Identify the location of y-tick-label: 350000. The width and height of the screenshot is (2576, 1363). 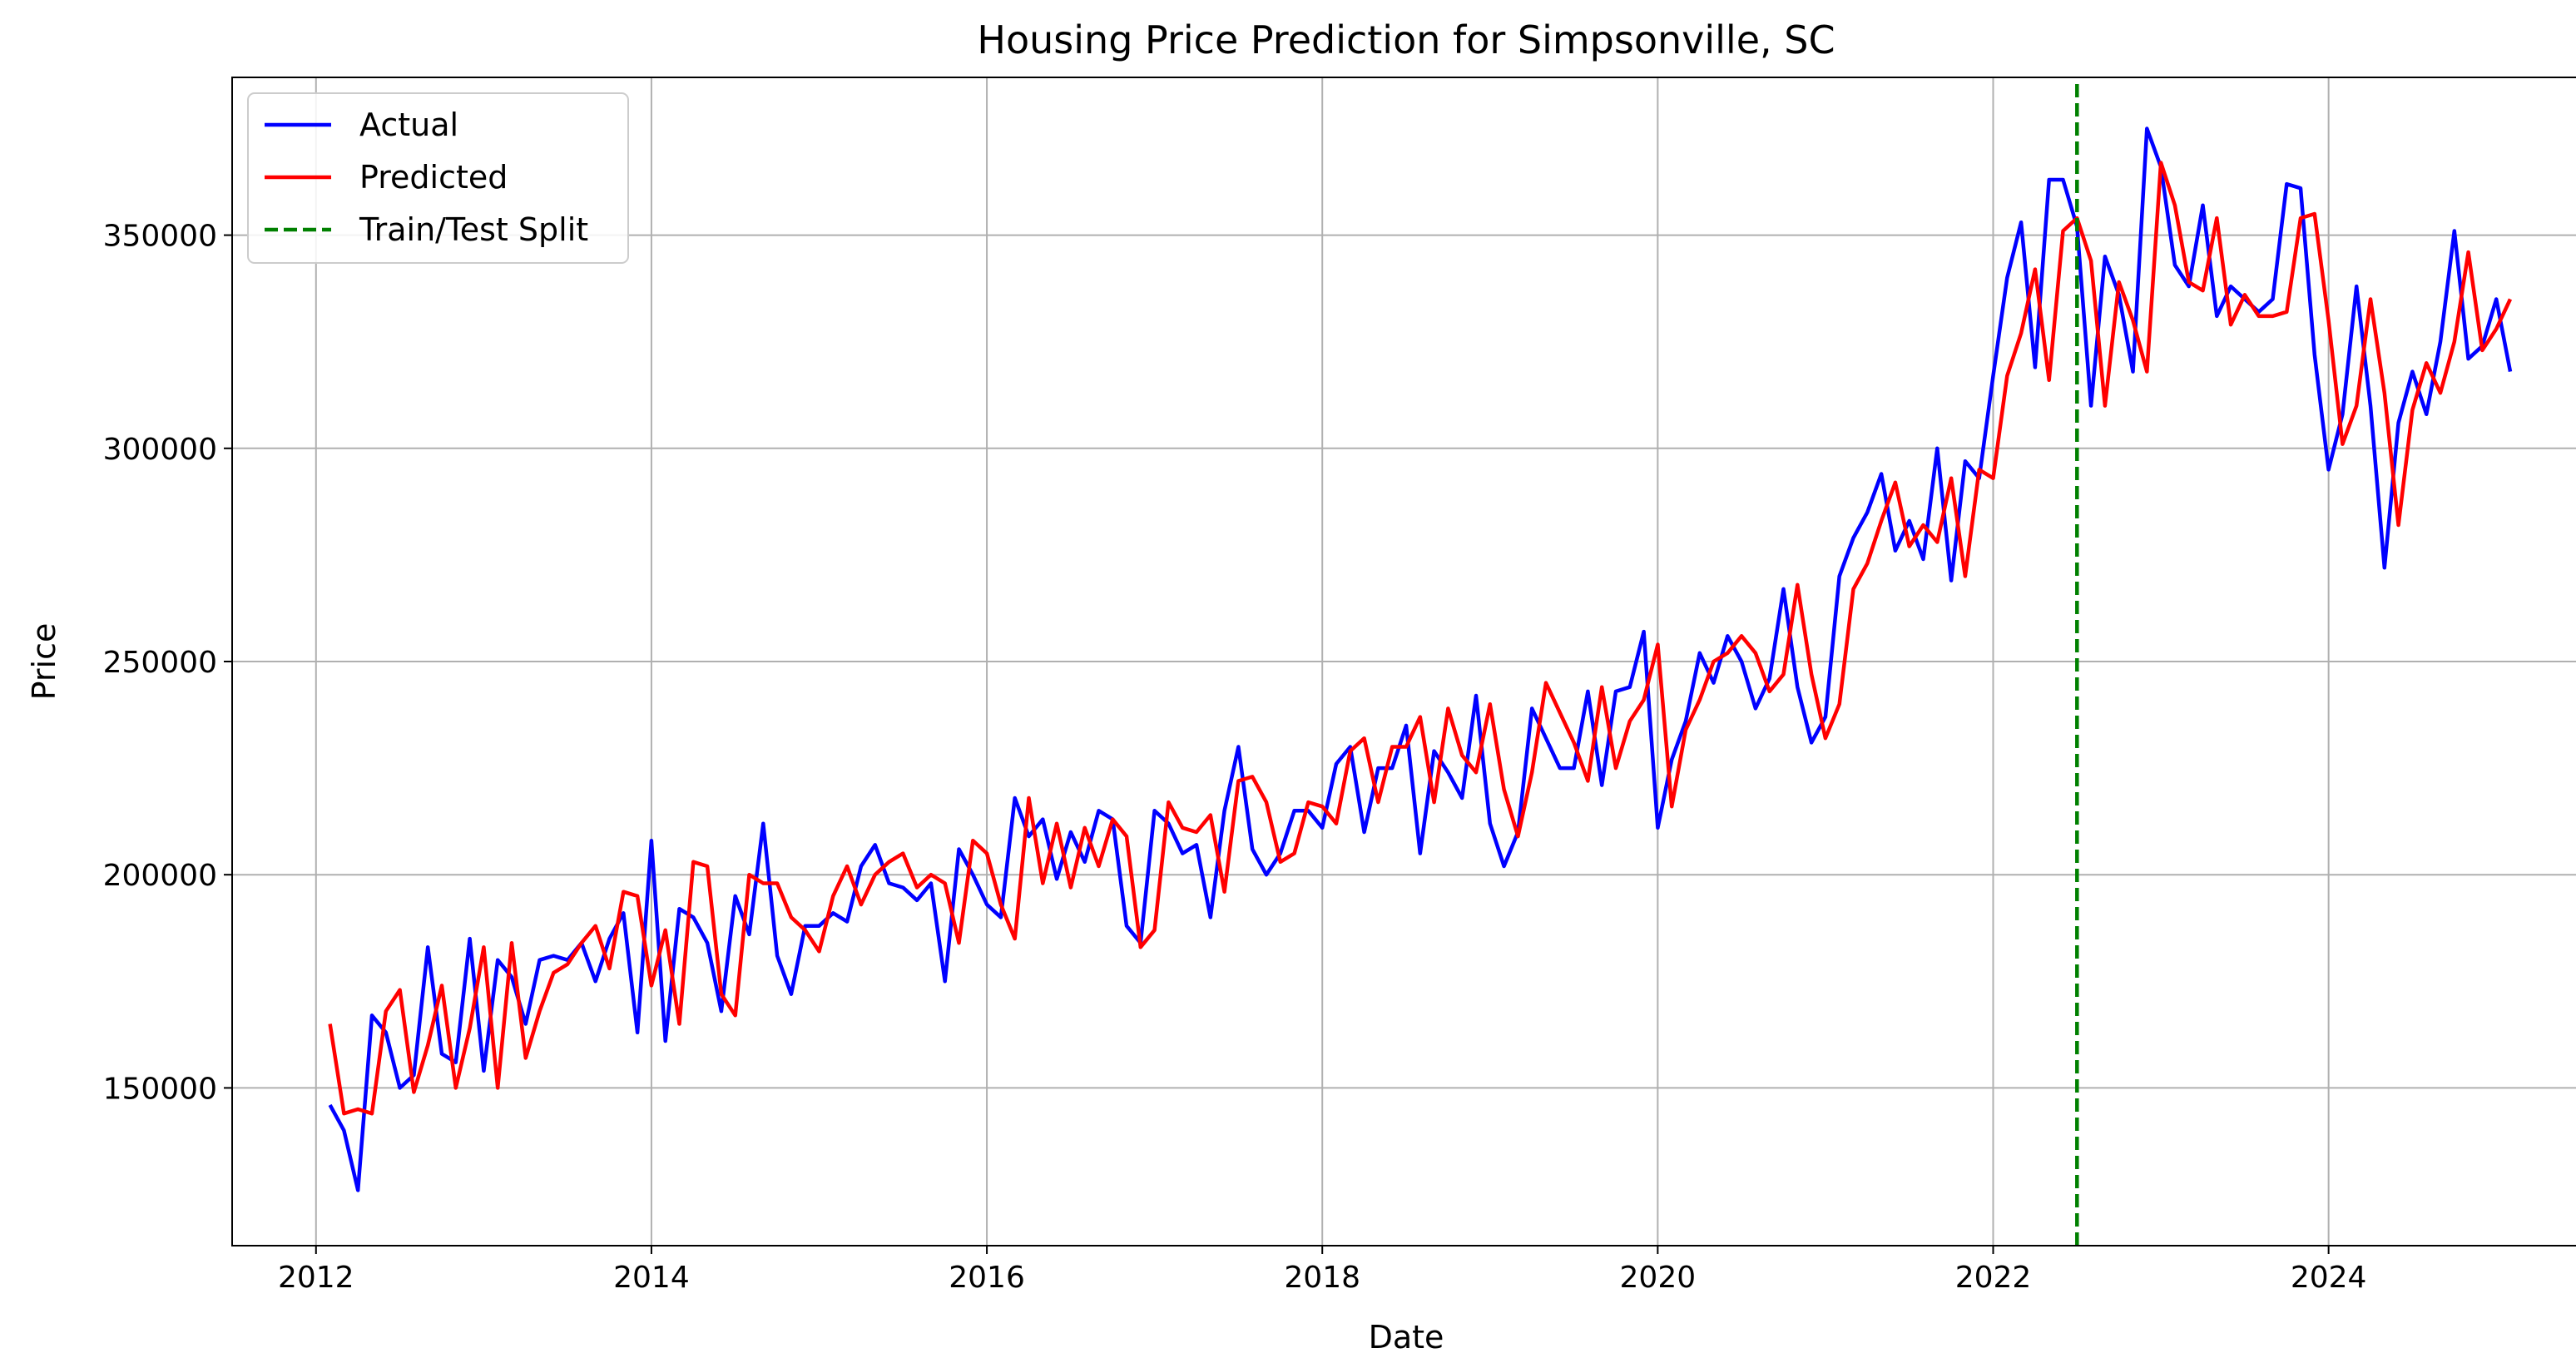
(160, 237).